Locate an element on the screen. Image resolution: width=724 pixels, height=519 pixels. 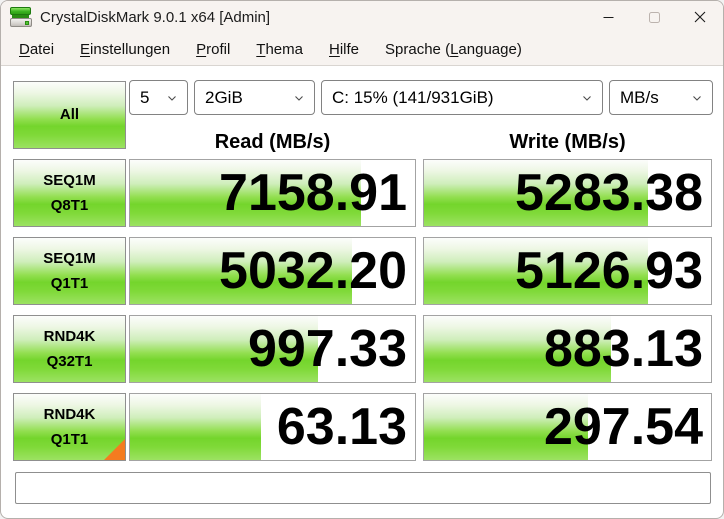
seq1m-q1t1-read-field: 5032.20 is located at coordinates (272, 271).